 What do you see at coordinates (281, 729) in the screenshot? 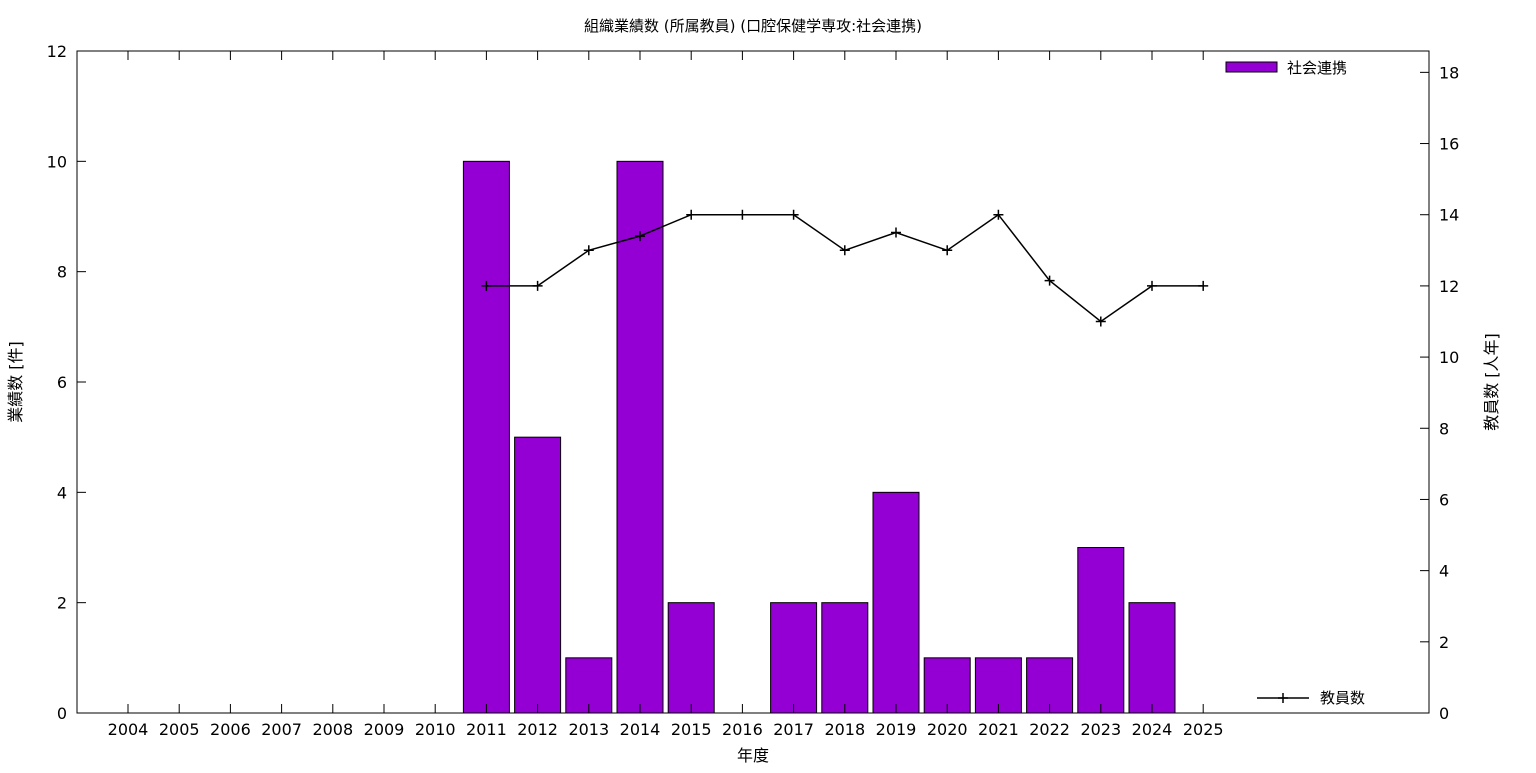
I see `x-tick-label: 2007` at bounding box center [281, 729].